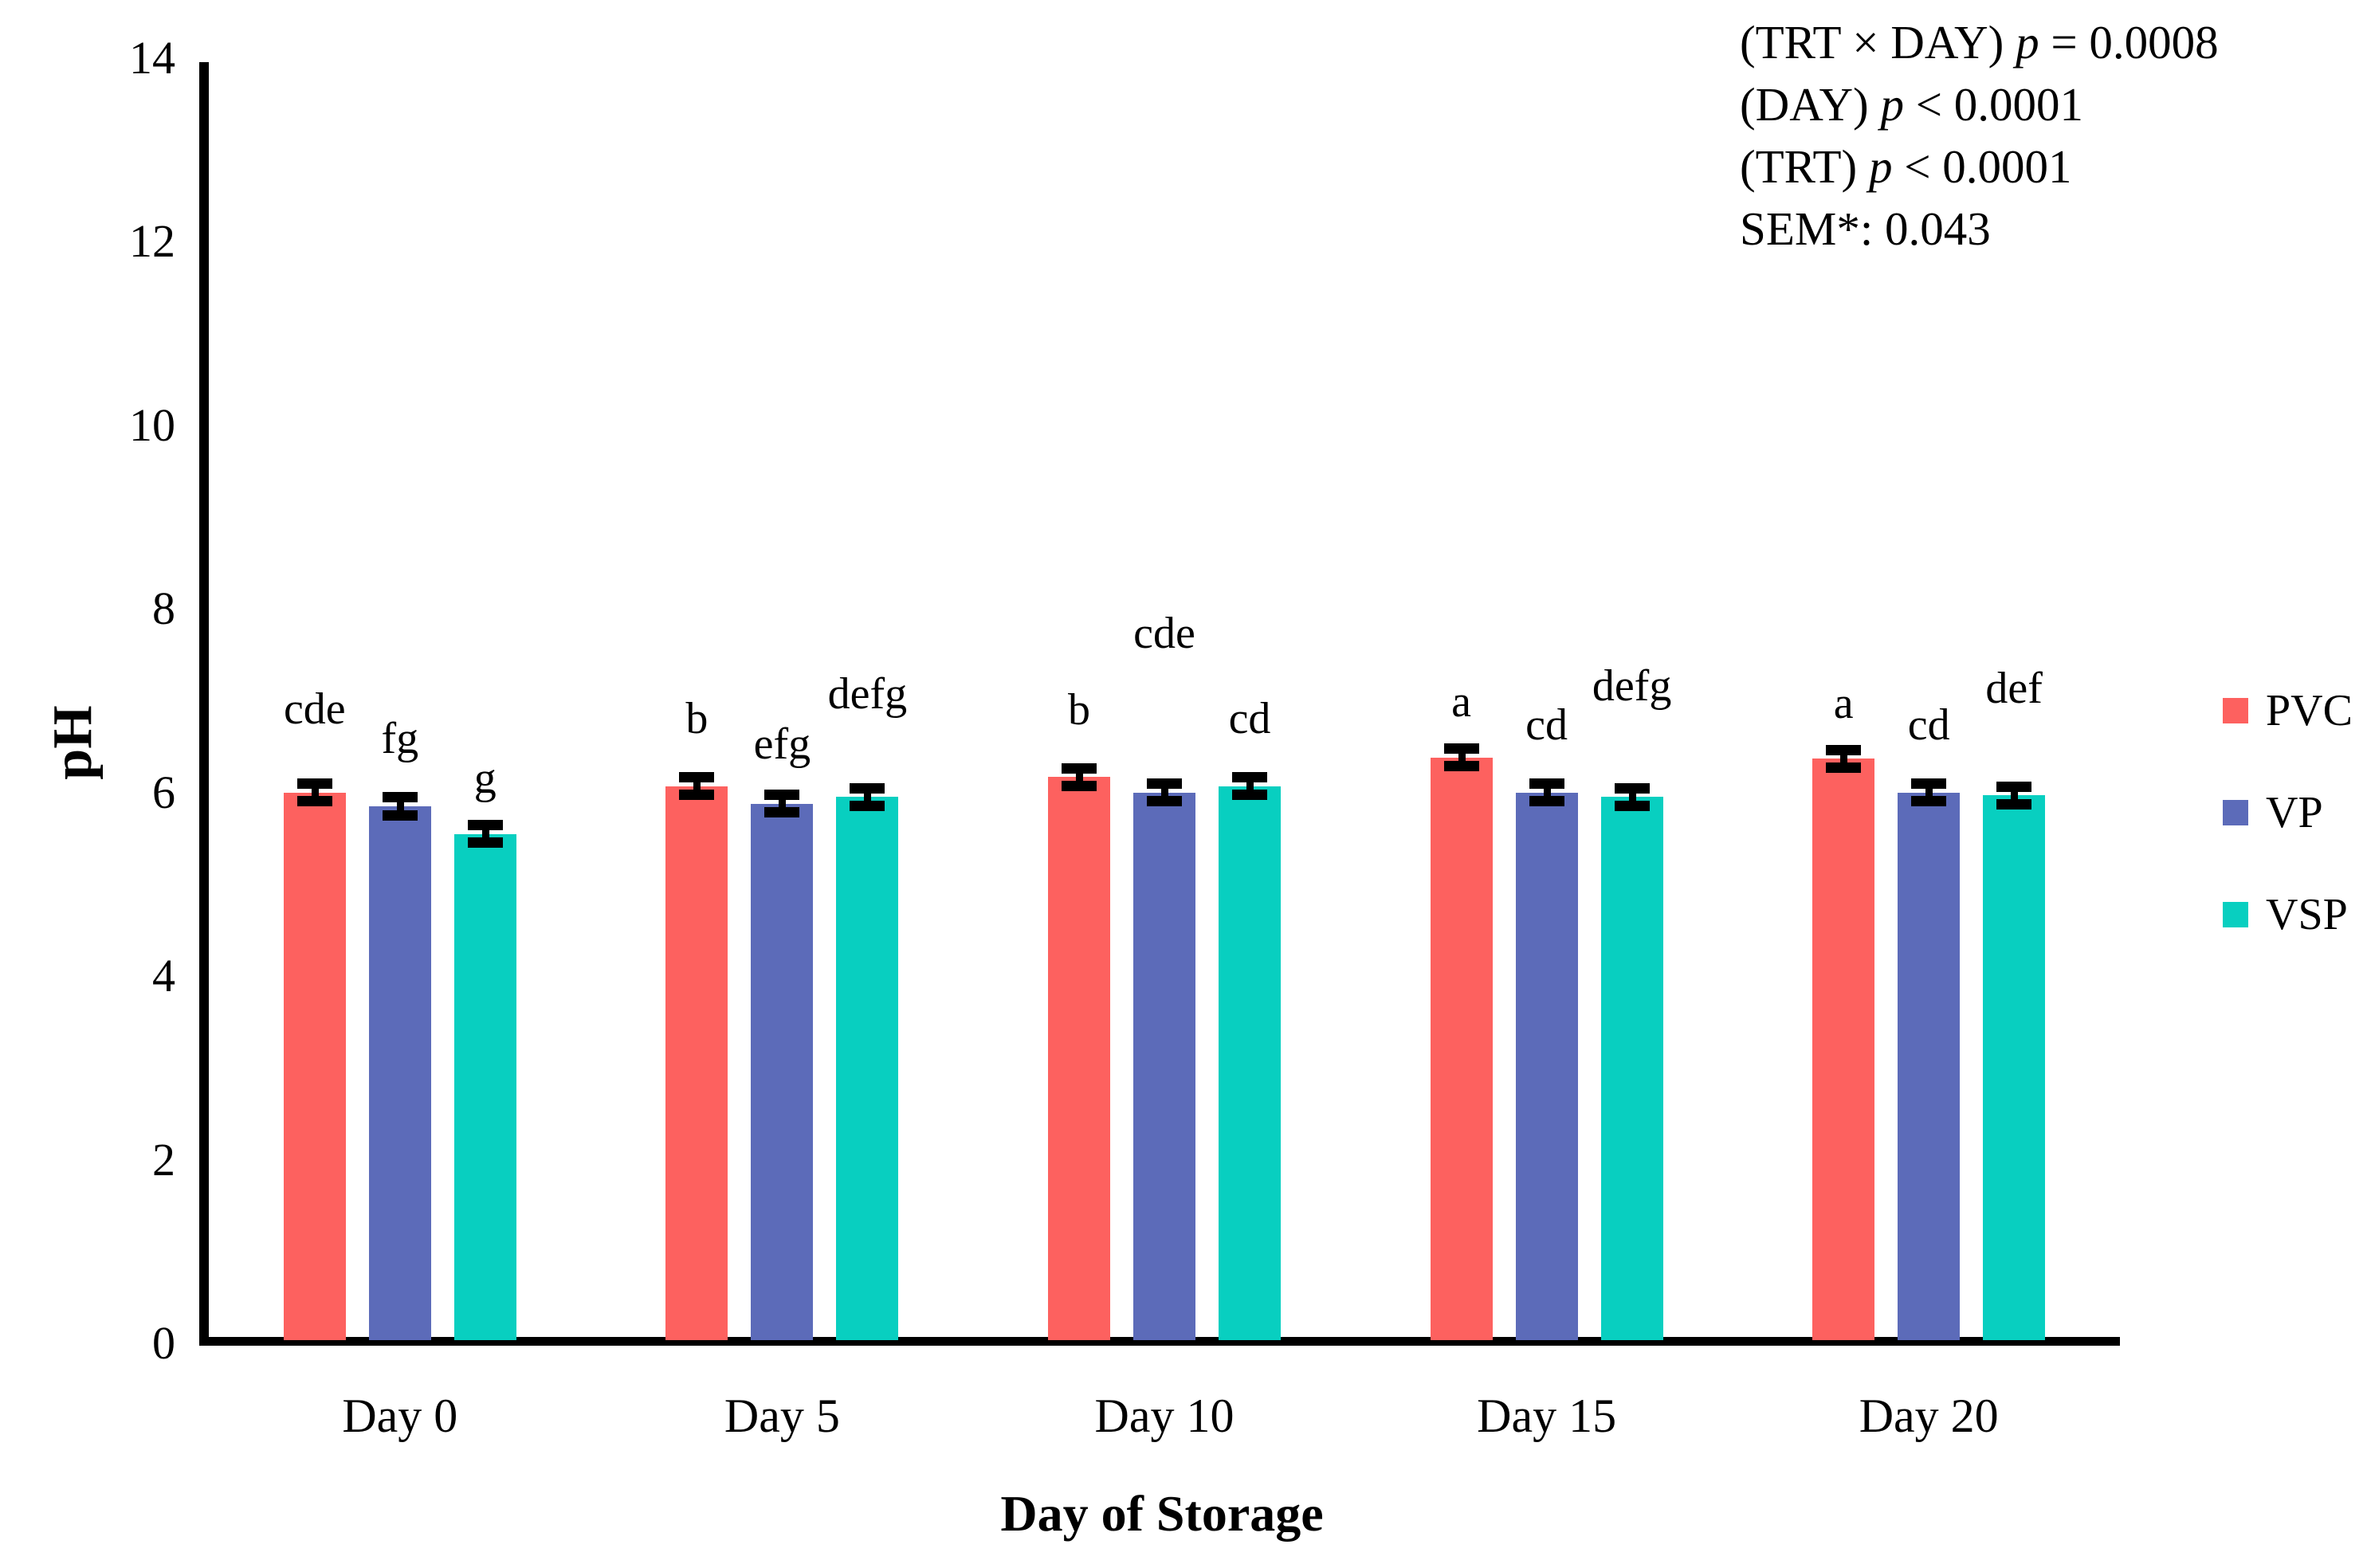  I want to click on stats-line: (DAY) p < 0.0001, so click(1979, 104).